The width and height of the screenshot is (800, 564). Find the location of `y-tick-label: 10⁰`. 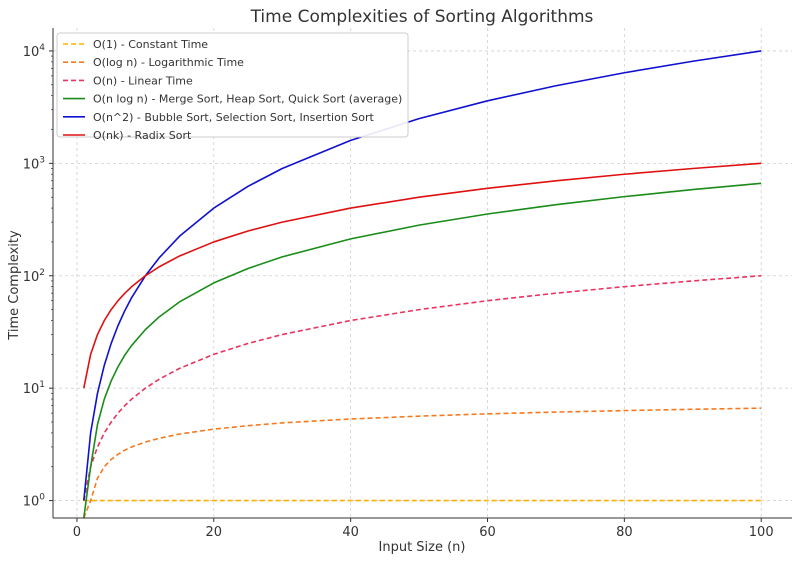

y-tick-label: 10⁰ is located at coordinates (34, 501).